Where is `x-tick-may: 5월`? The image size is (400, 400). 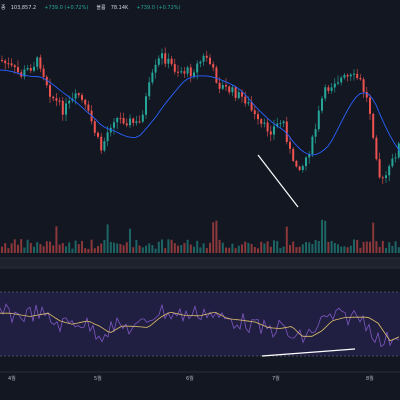 x-tick-may: 5월 is located at coordinates (98, 378).